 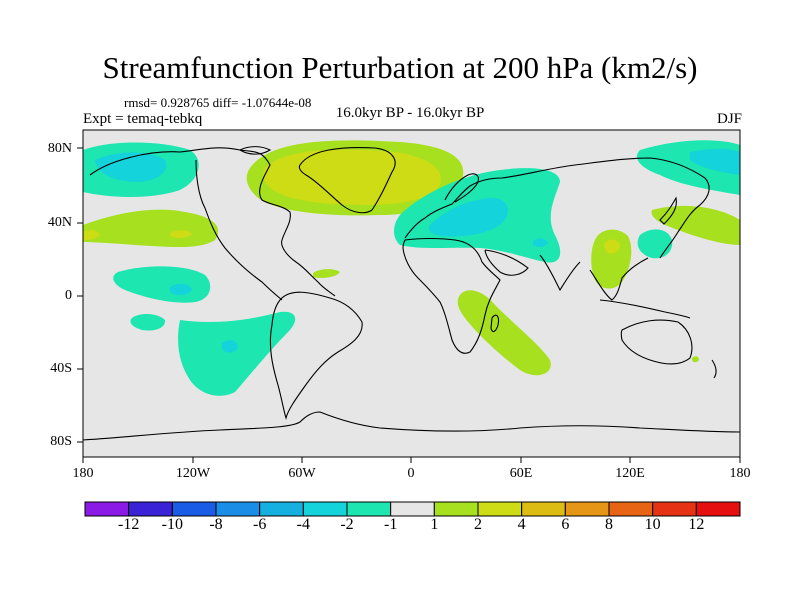 What do you see at coordinates (131, 167) in the screenshot?
I see `contour-alaska-low-core` at bounding box center [131, 167].